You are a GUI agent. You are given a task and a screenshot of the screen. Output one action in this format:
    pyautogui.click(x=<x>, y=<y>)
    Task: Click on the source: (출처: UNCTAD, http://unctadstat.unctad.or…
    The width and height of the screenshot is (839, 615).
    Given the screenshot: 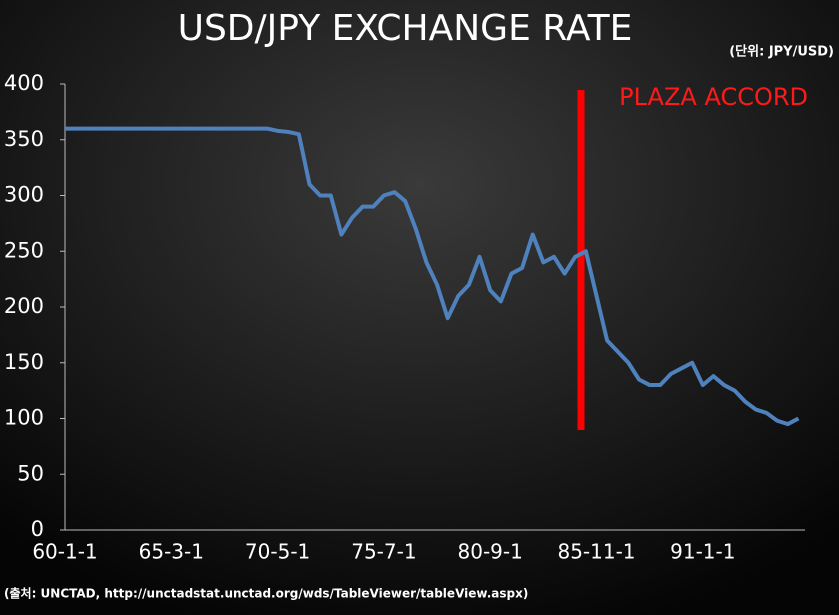 What is the action you would take?
    pyautogui.click(x=266, y=593)
    